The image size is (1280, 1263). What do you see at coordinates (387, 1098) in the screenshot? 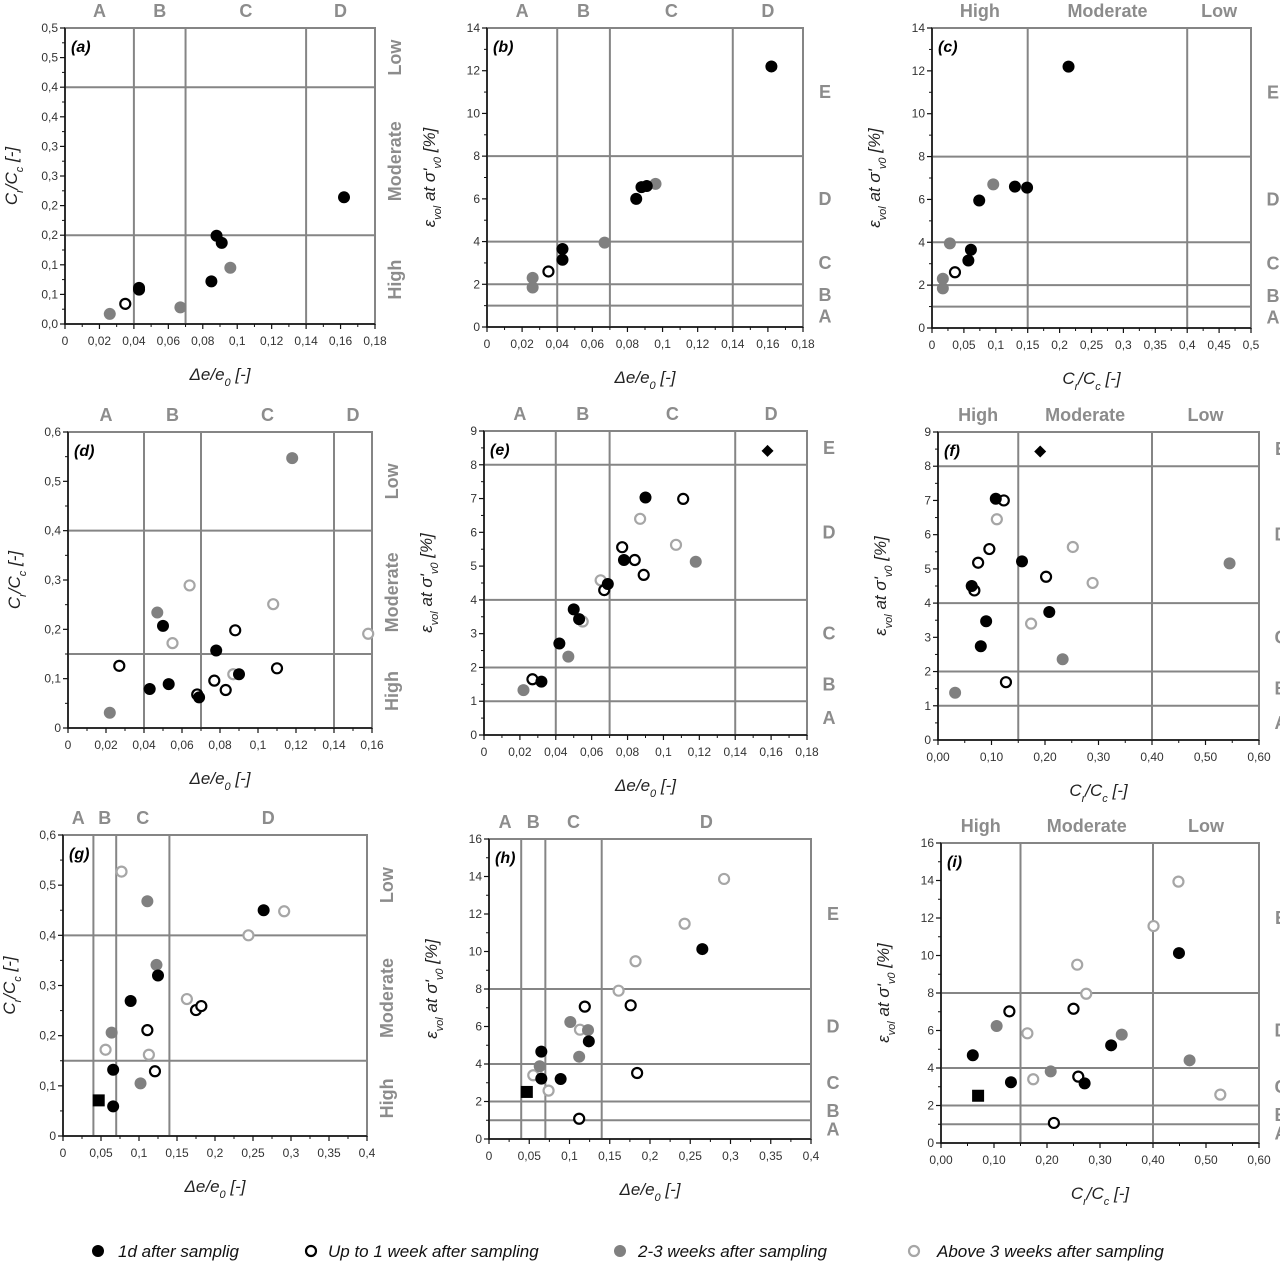
I see `right-zone-label: High` at bounding box center [387, 1098].